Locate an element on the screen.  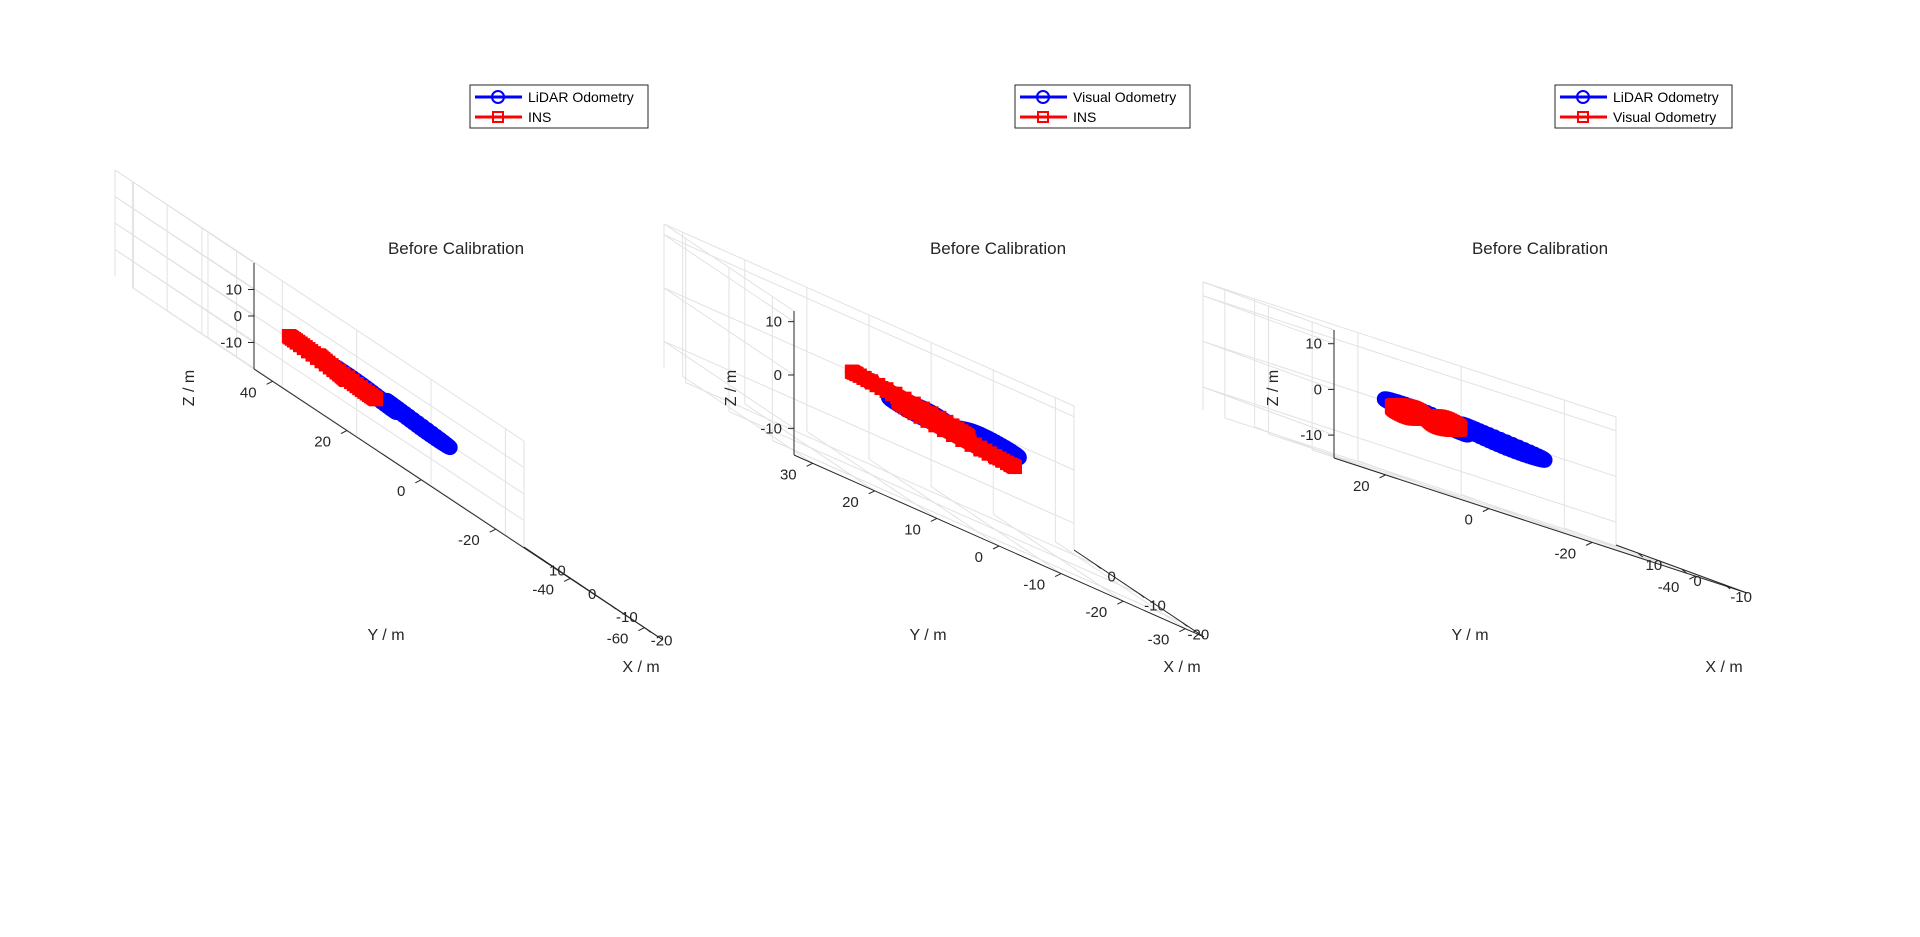
series-visual-odometry is located at coordinates (1426, 417).